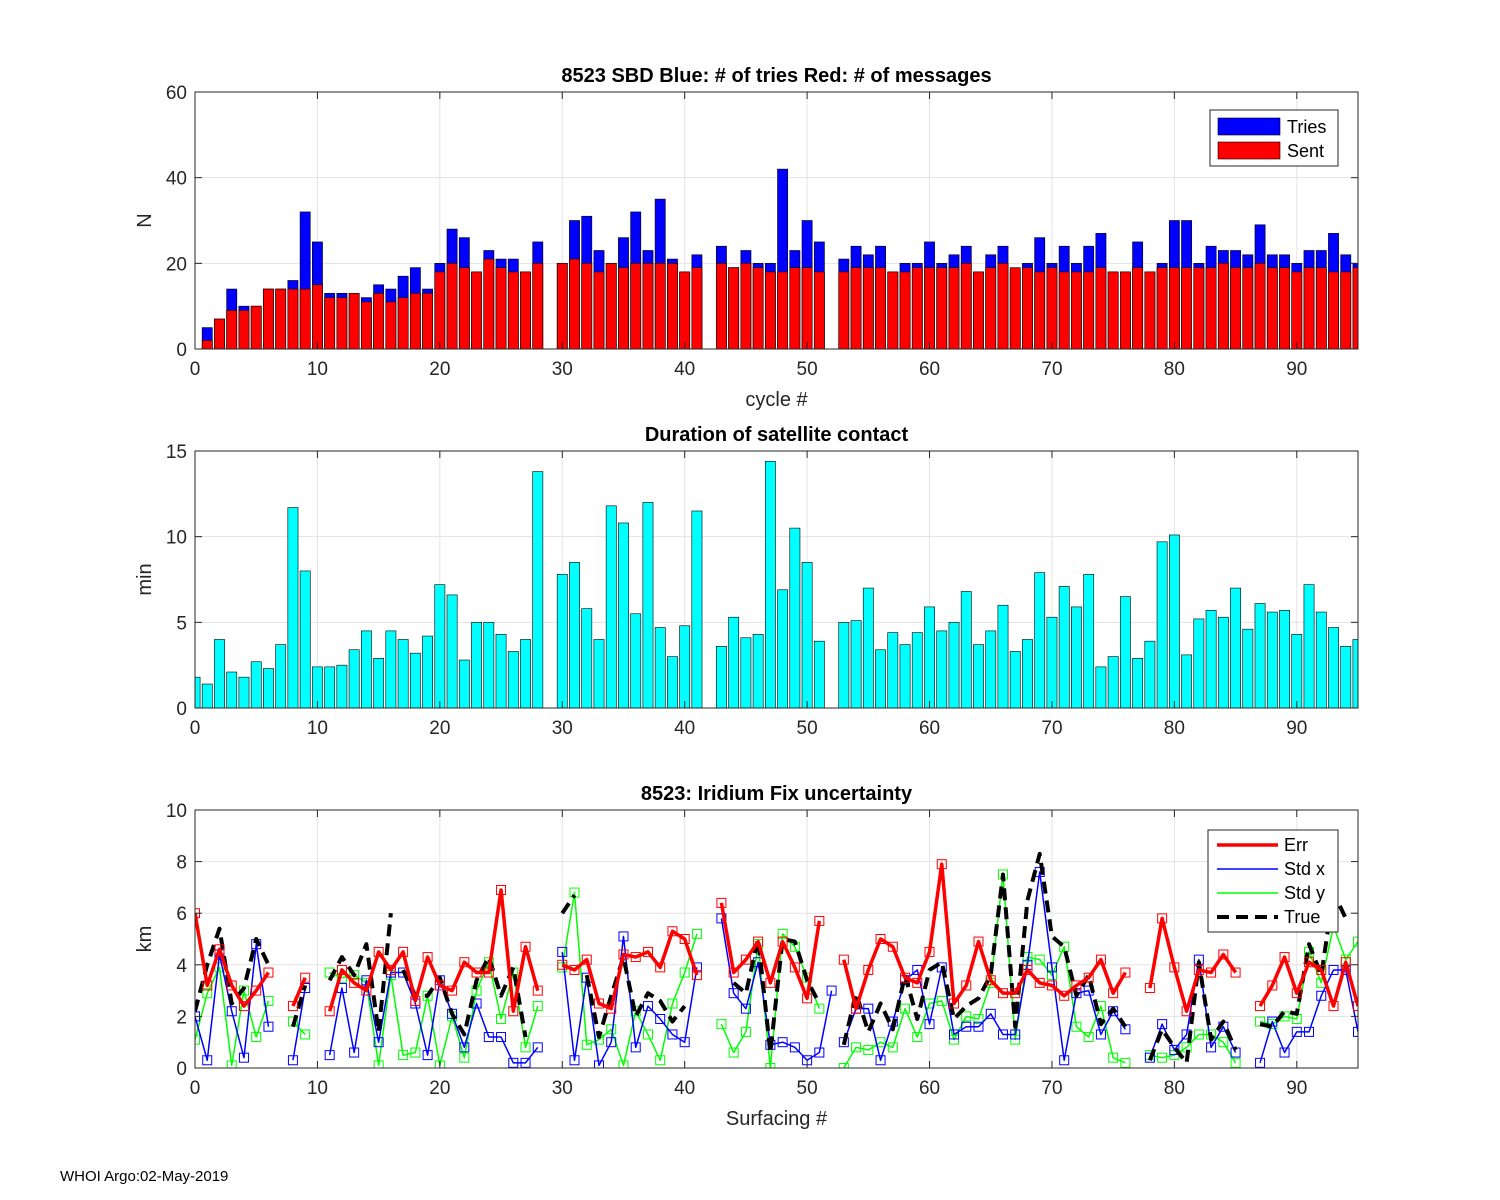 The image size is (1500, 1200). Describe the element at coordinates (439, 369) in the screenshot. I see `x-tick-label: 20` at that location.